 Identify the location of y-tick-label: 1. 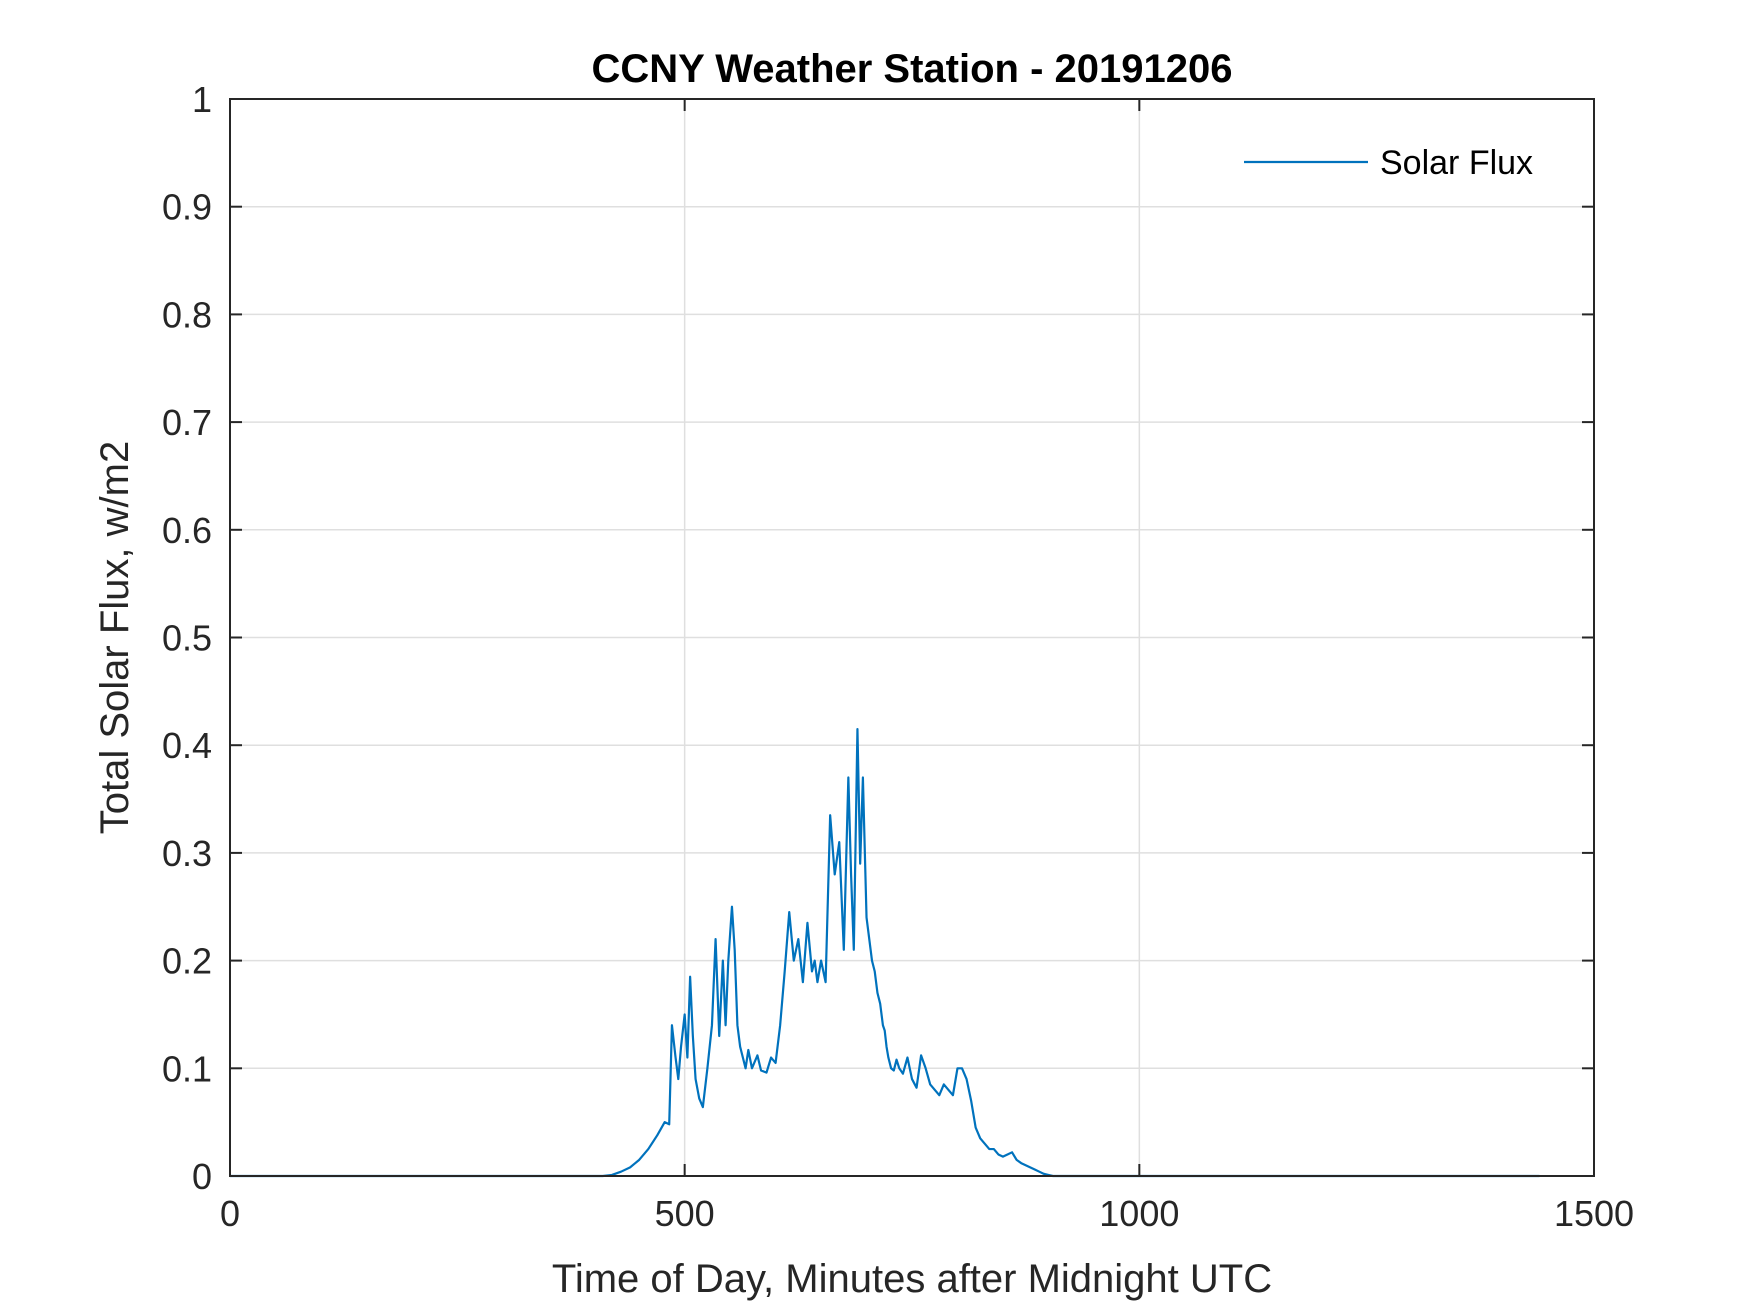
(202, 99).